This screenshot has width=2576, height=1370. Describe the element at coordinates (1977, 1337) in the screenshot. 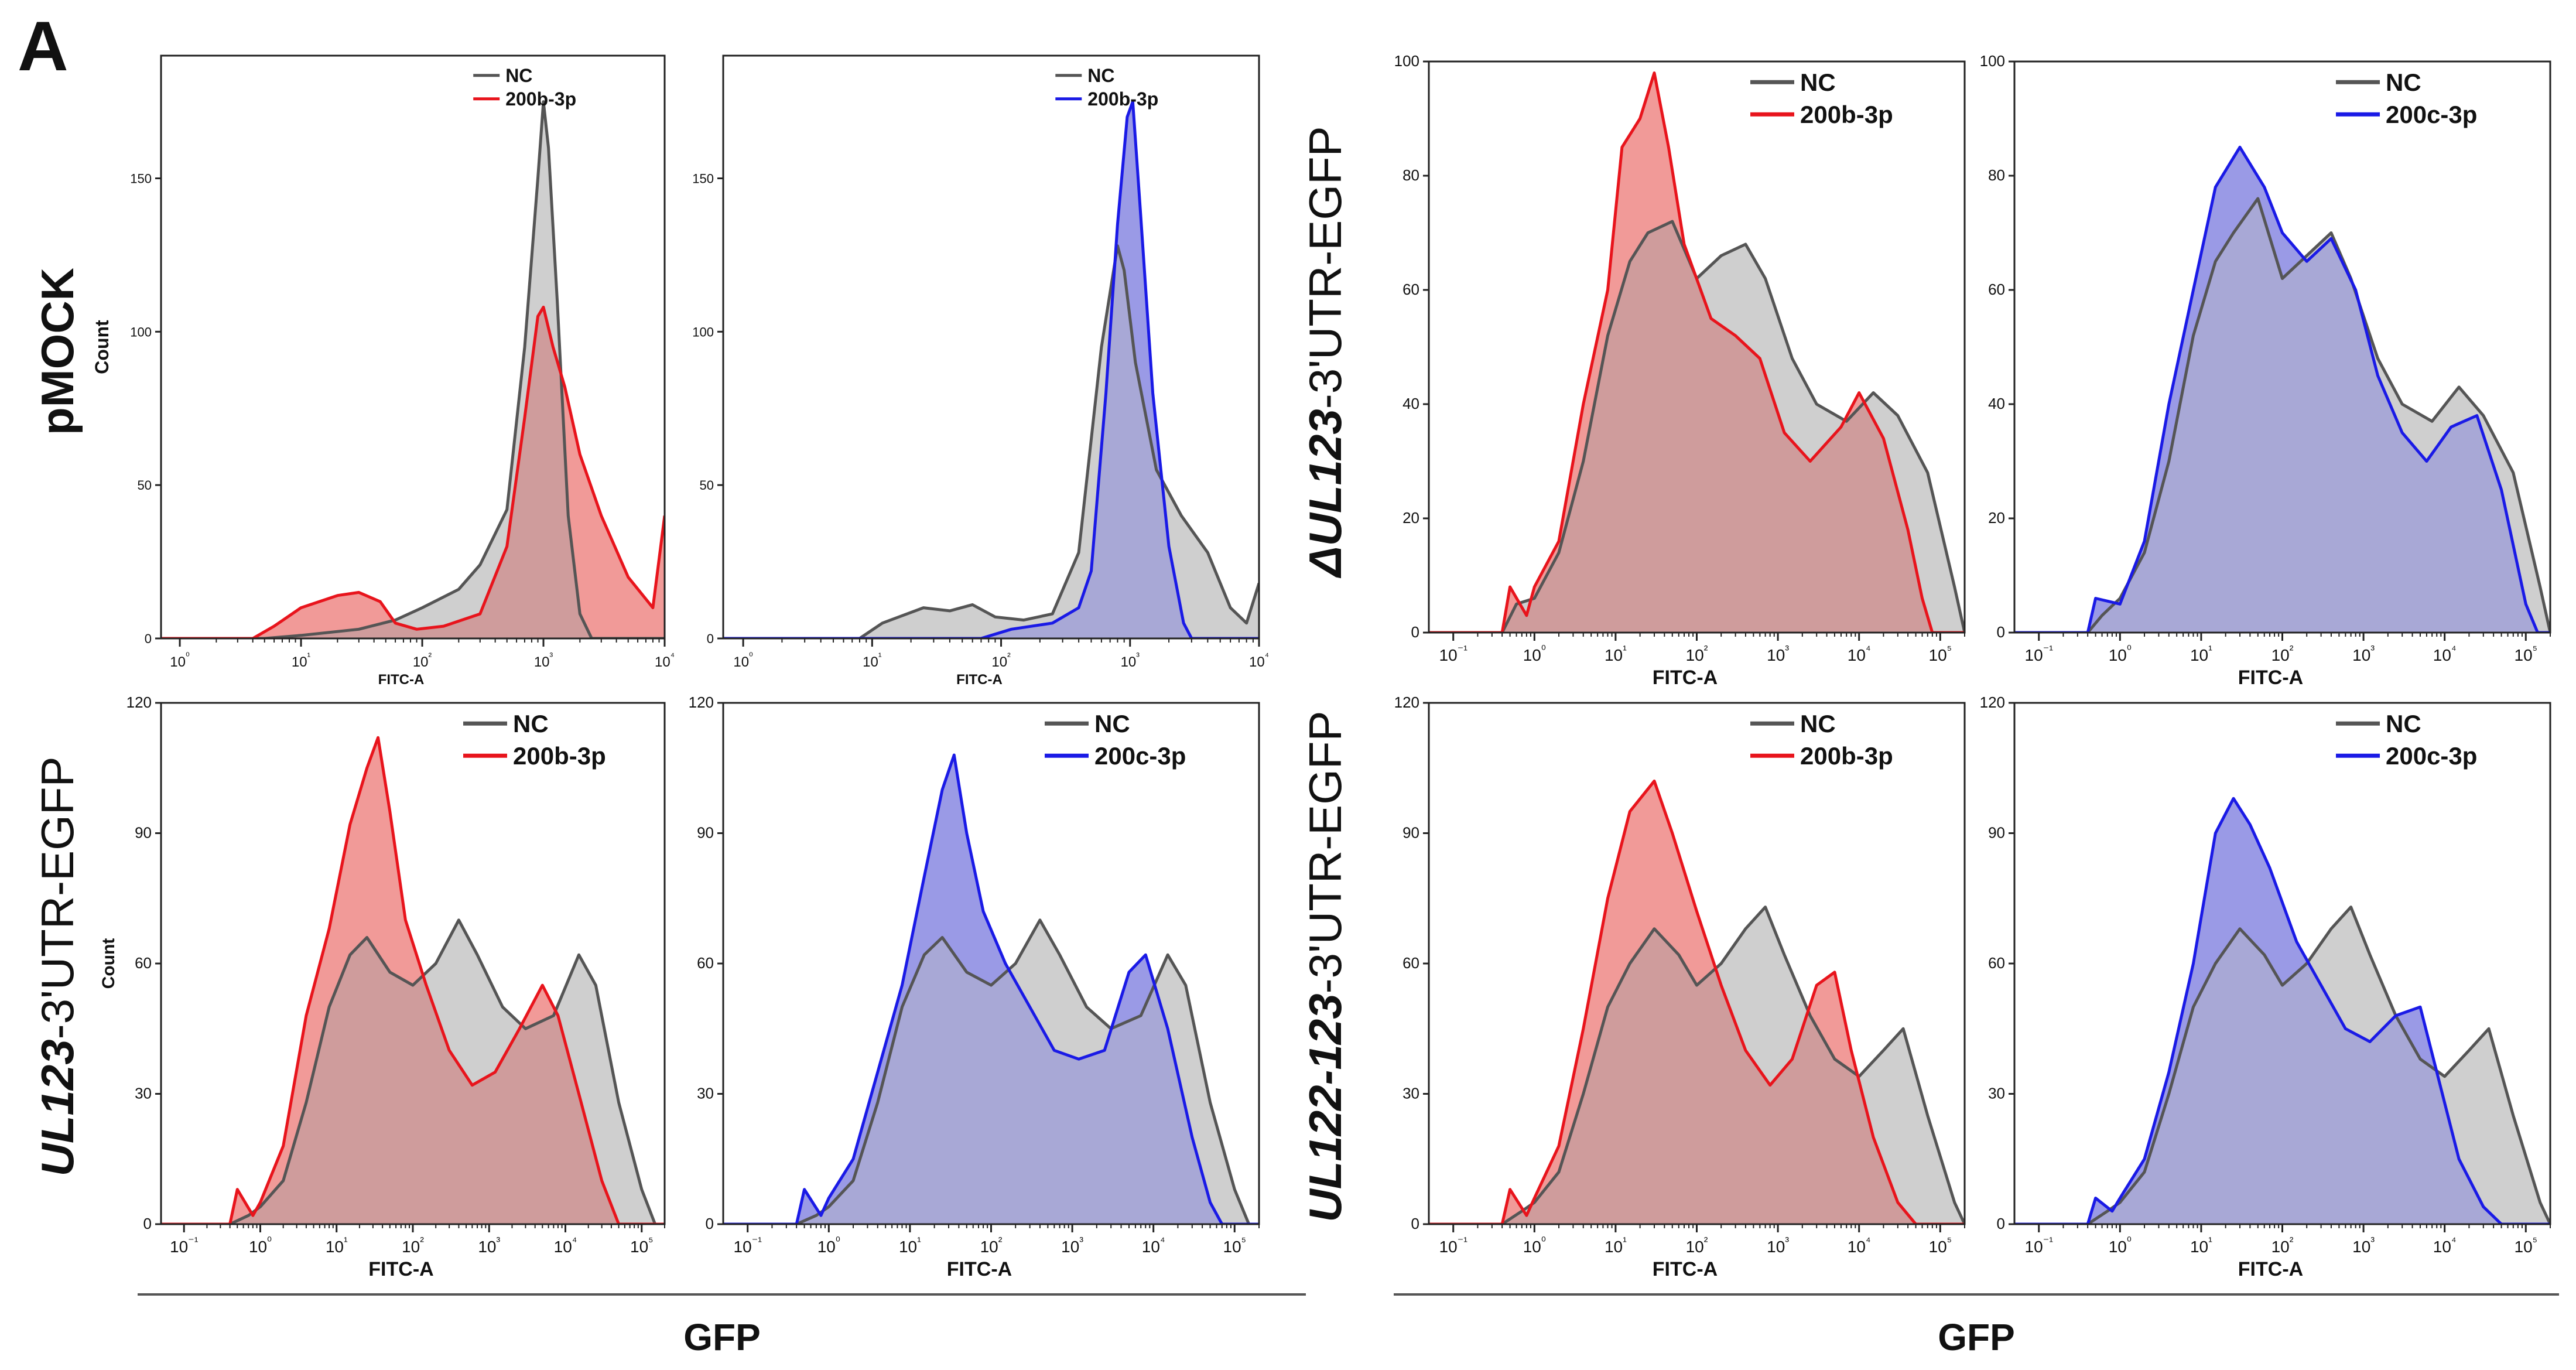

I see `x-group-label-right: GFP` at that location.